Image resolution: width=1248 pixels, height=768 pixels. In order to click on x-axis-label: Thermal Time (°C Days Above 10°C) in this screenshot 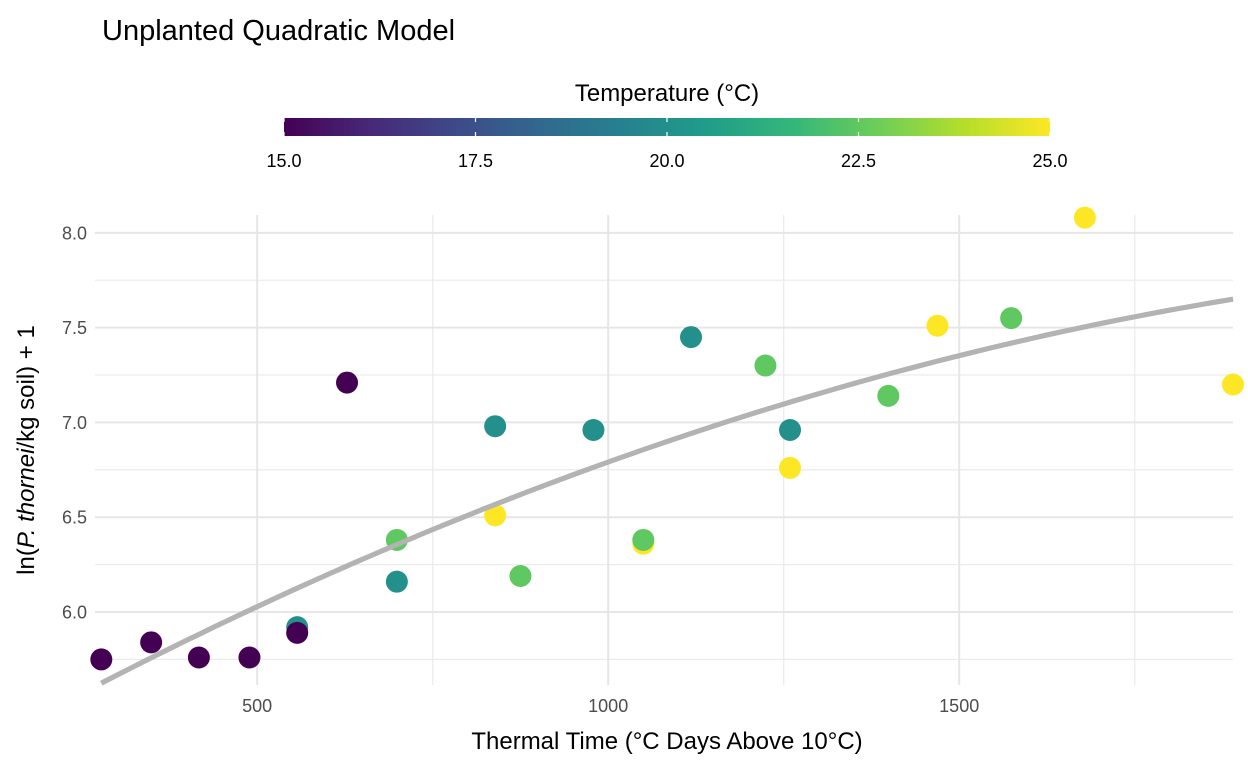, I will do `click(666, 741)`.